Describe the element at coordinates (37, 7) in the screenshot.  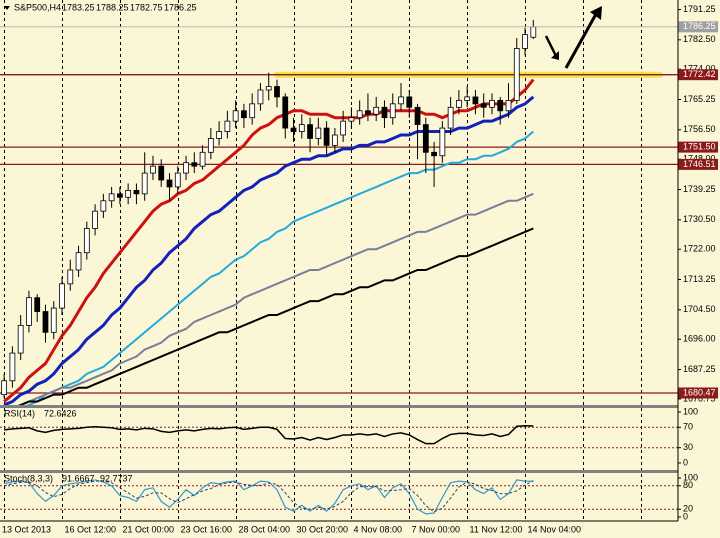
I see `symbol: S&P500,H4` at that location.